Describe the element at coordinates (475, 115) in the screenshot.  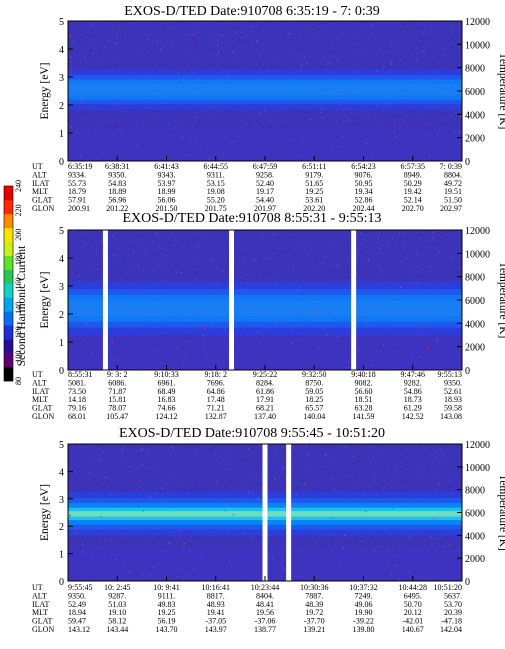
I see `y2-tick-label: 4000` at that location.